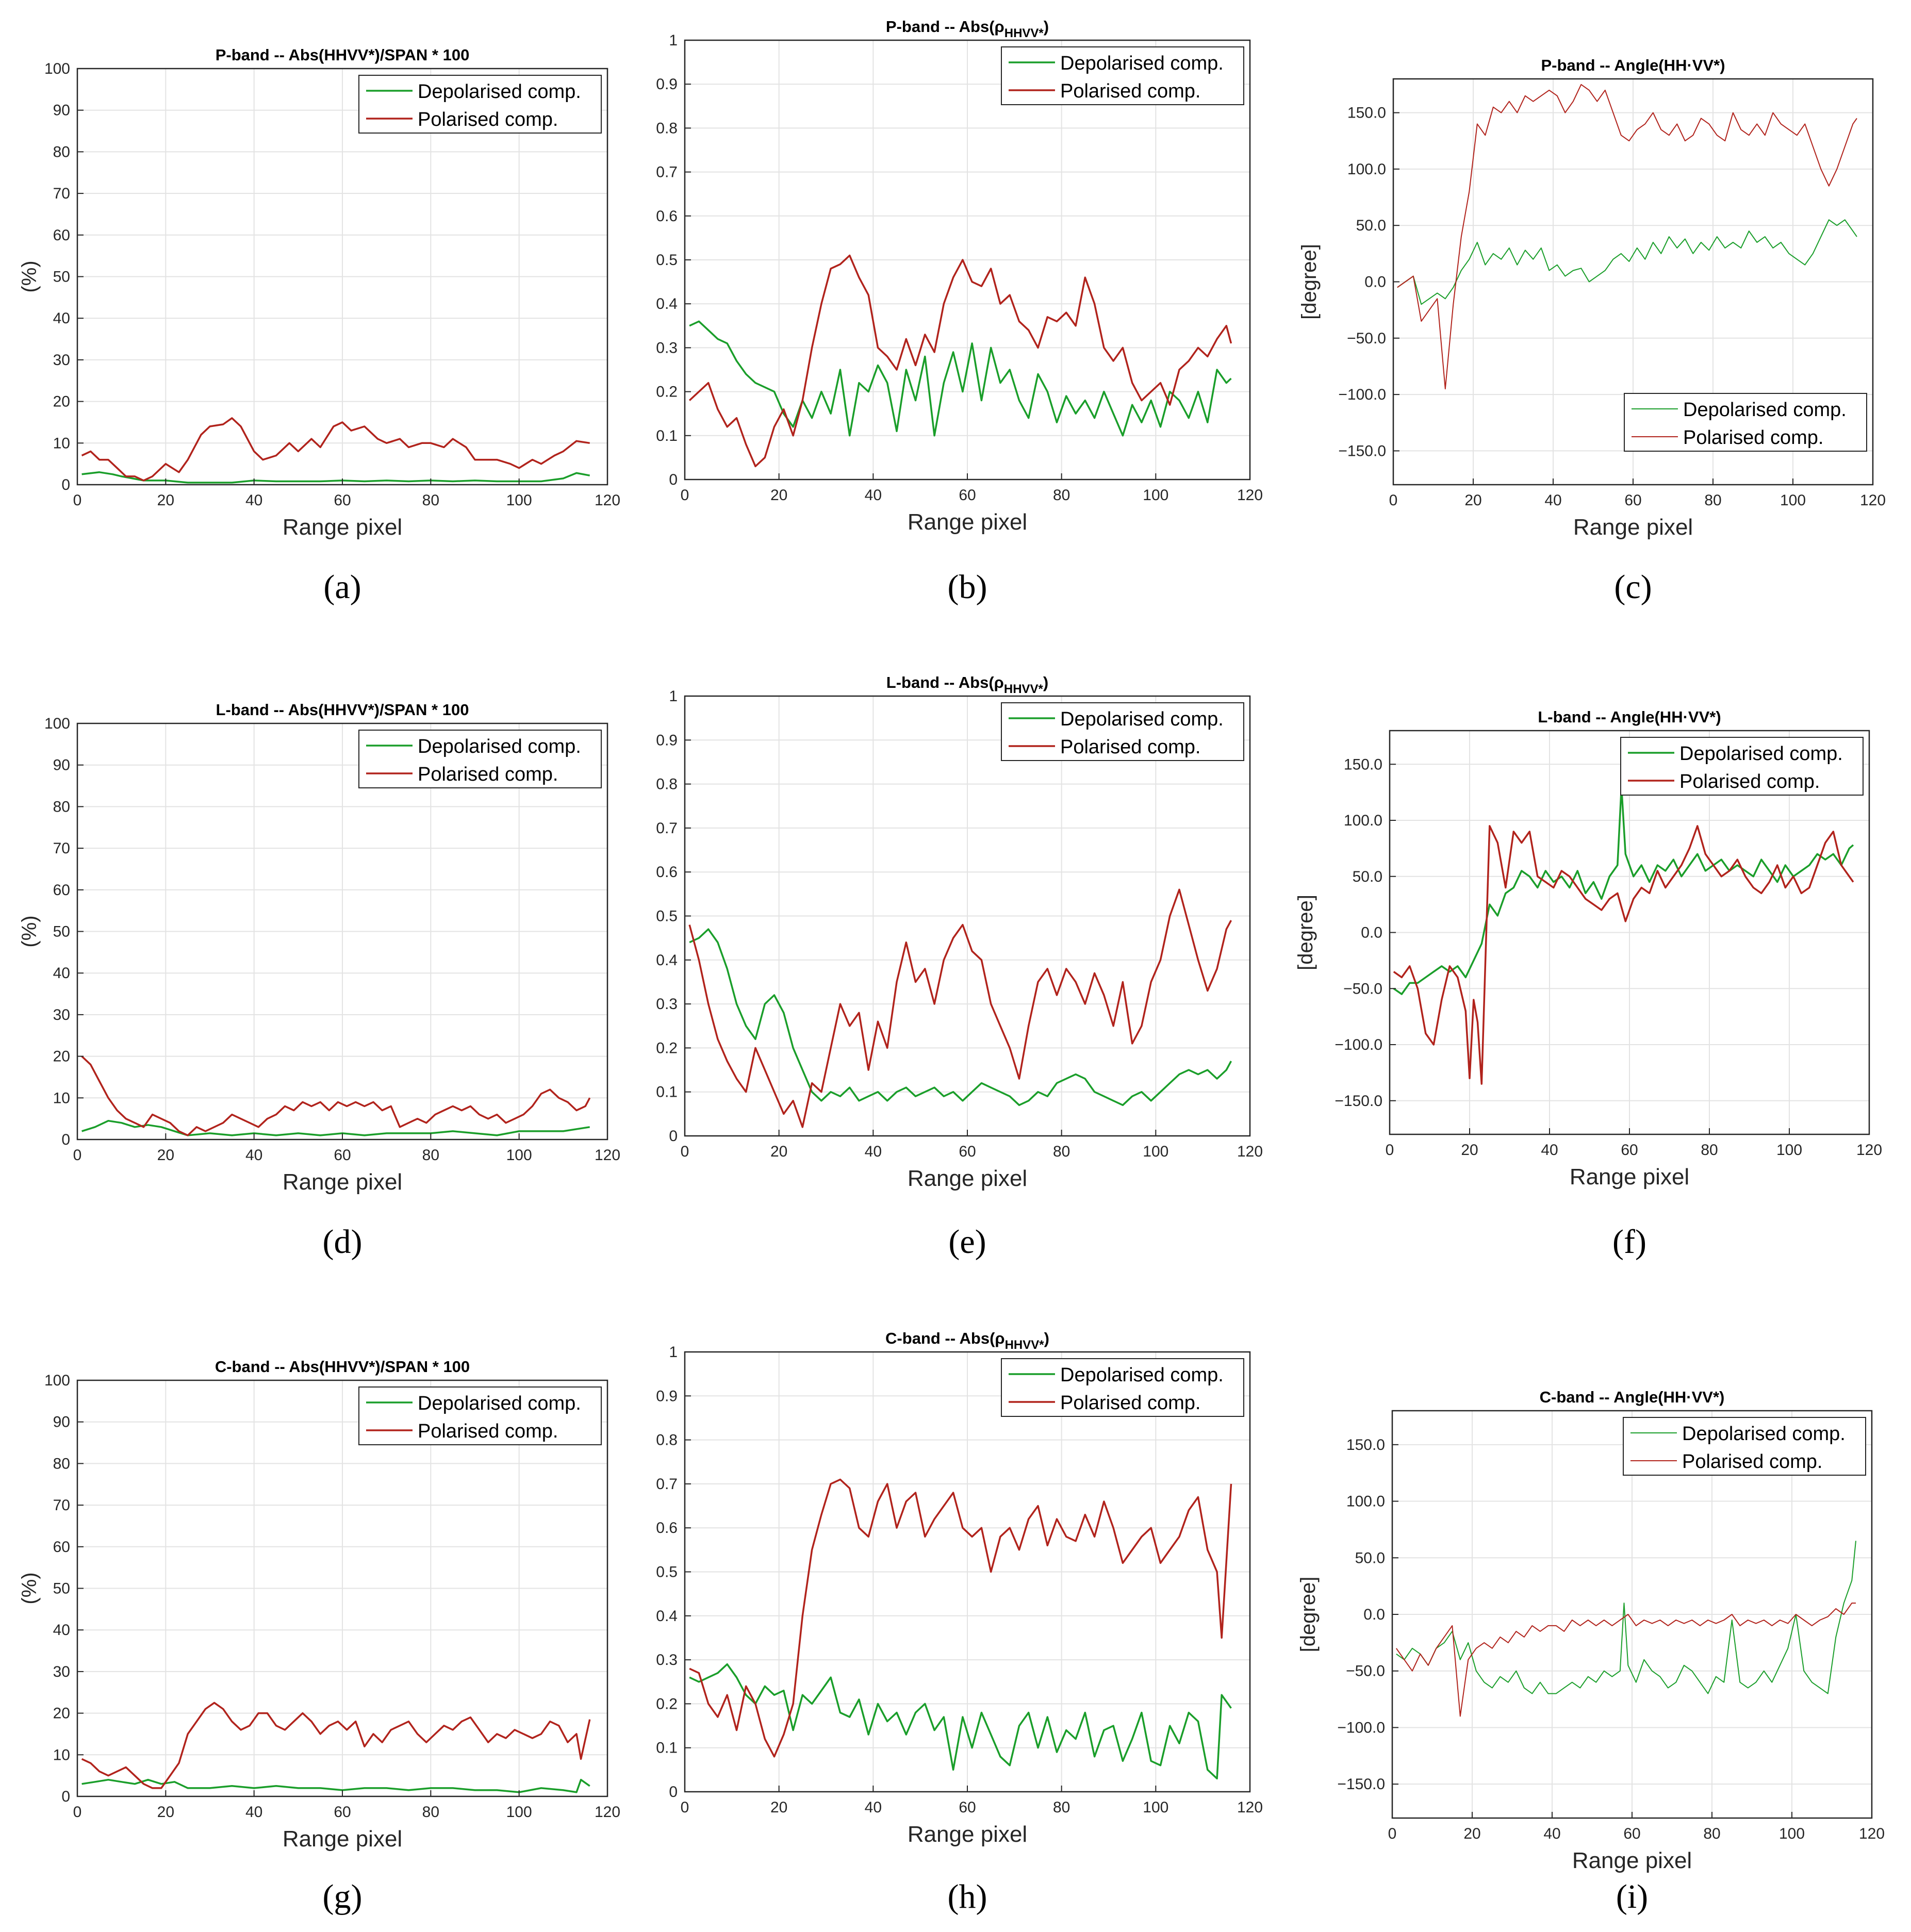 Image resolution: width=1911 pixels, height=1932 pixels. I want to click on panel-label: (f), so click(1629, 1242).